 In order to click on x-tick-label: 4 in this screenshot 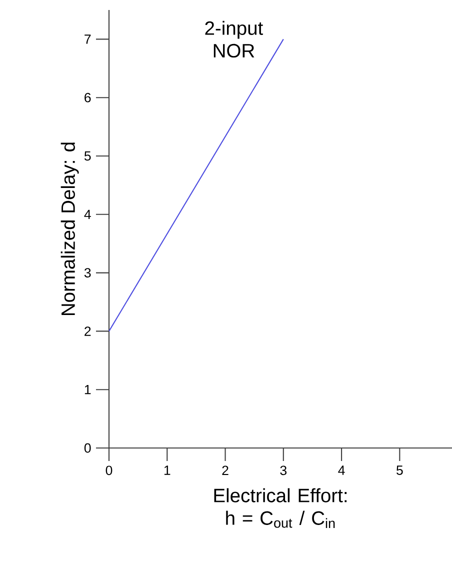, I will do `click(341, 470)`.